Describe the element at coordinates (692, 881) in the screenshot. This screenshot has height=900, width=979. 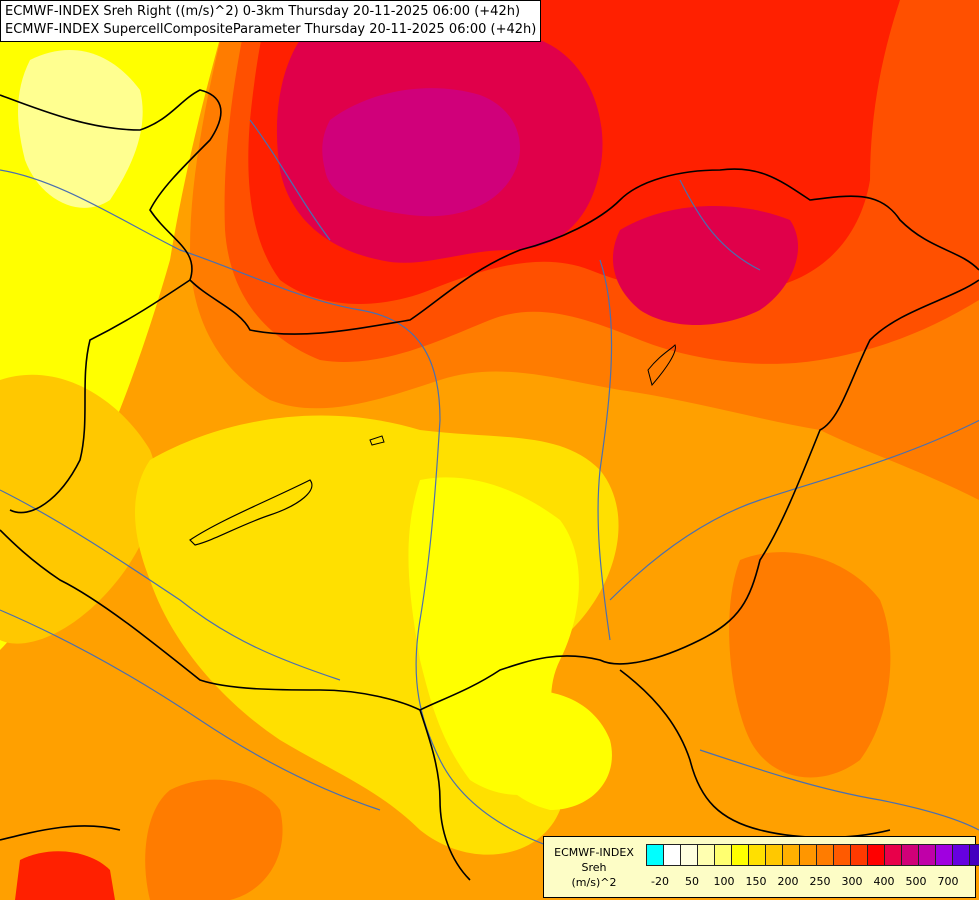
I see `legend-tick-label: 50` at that location.